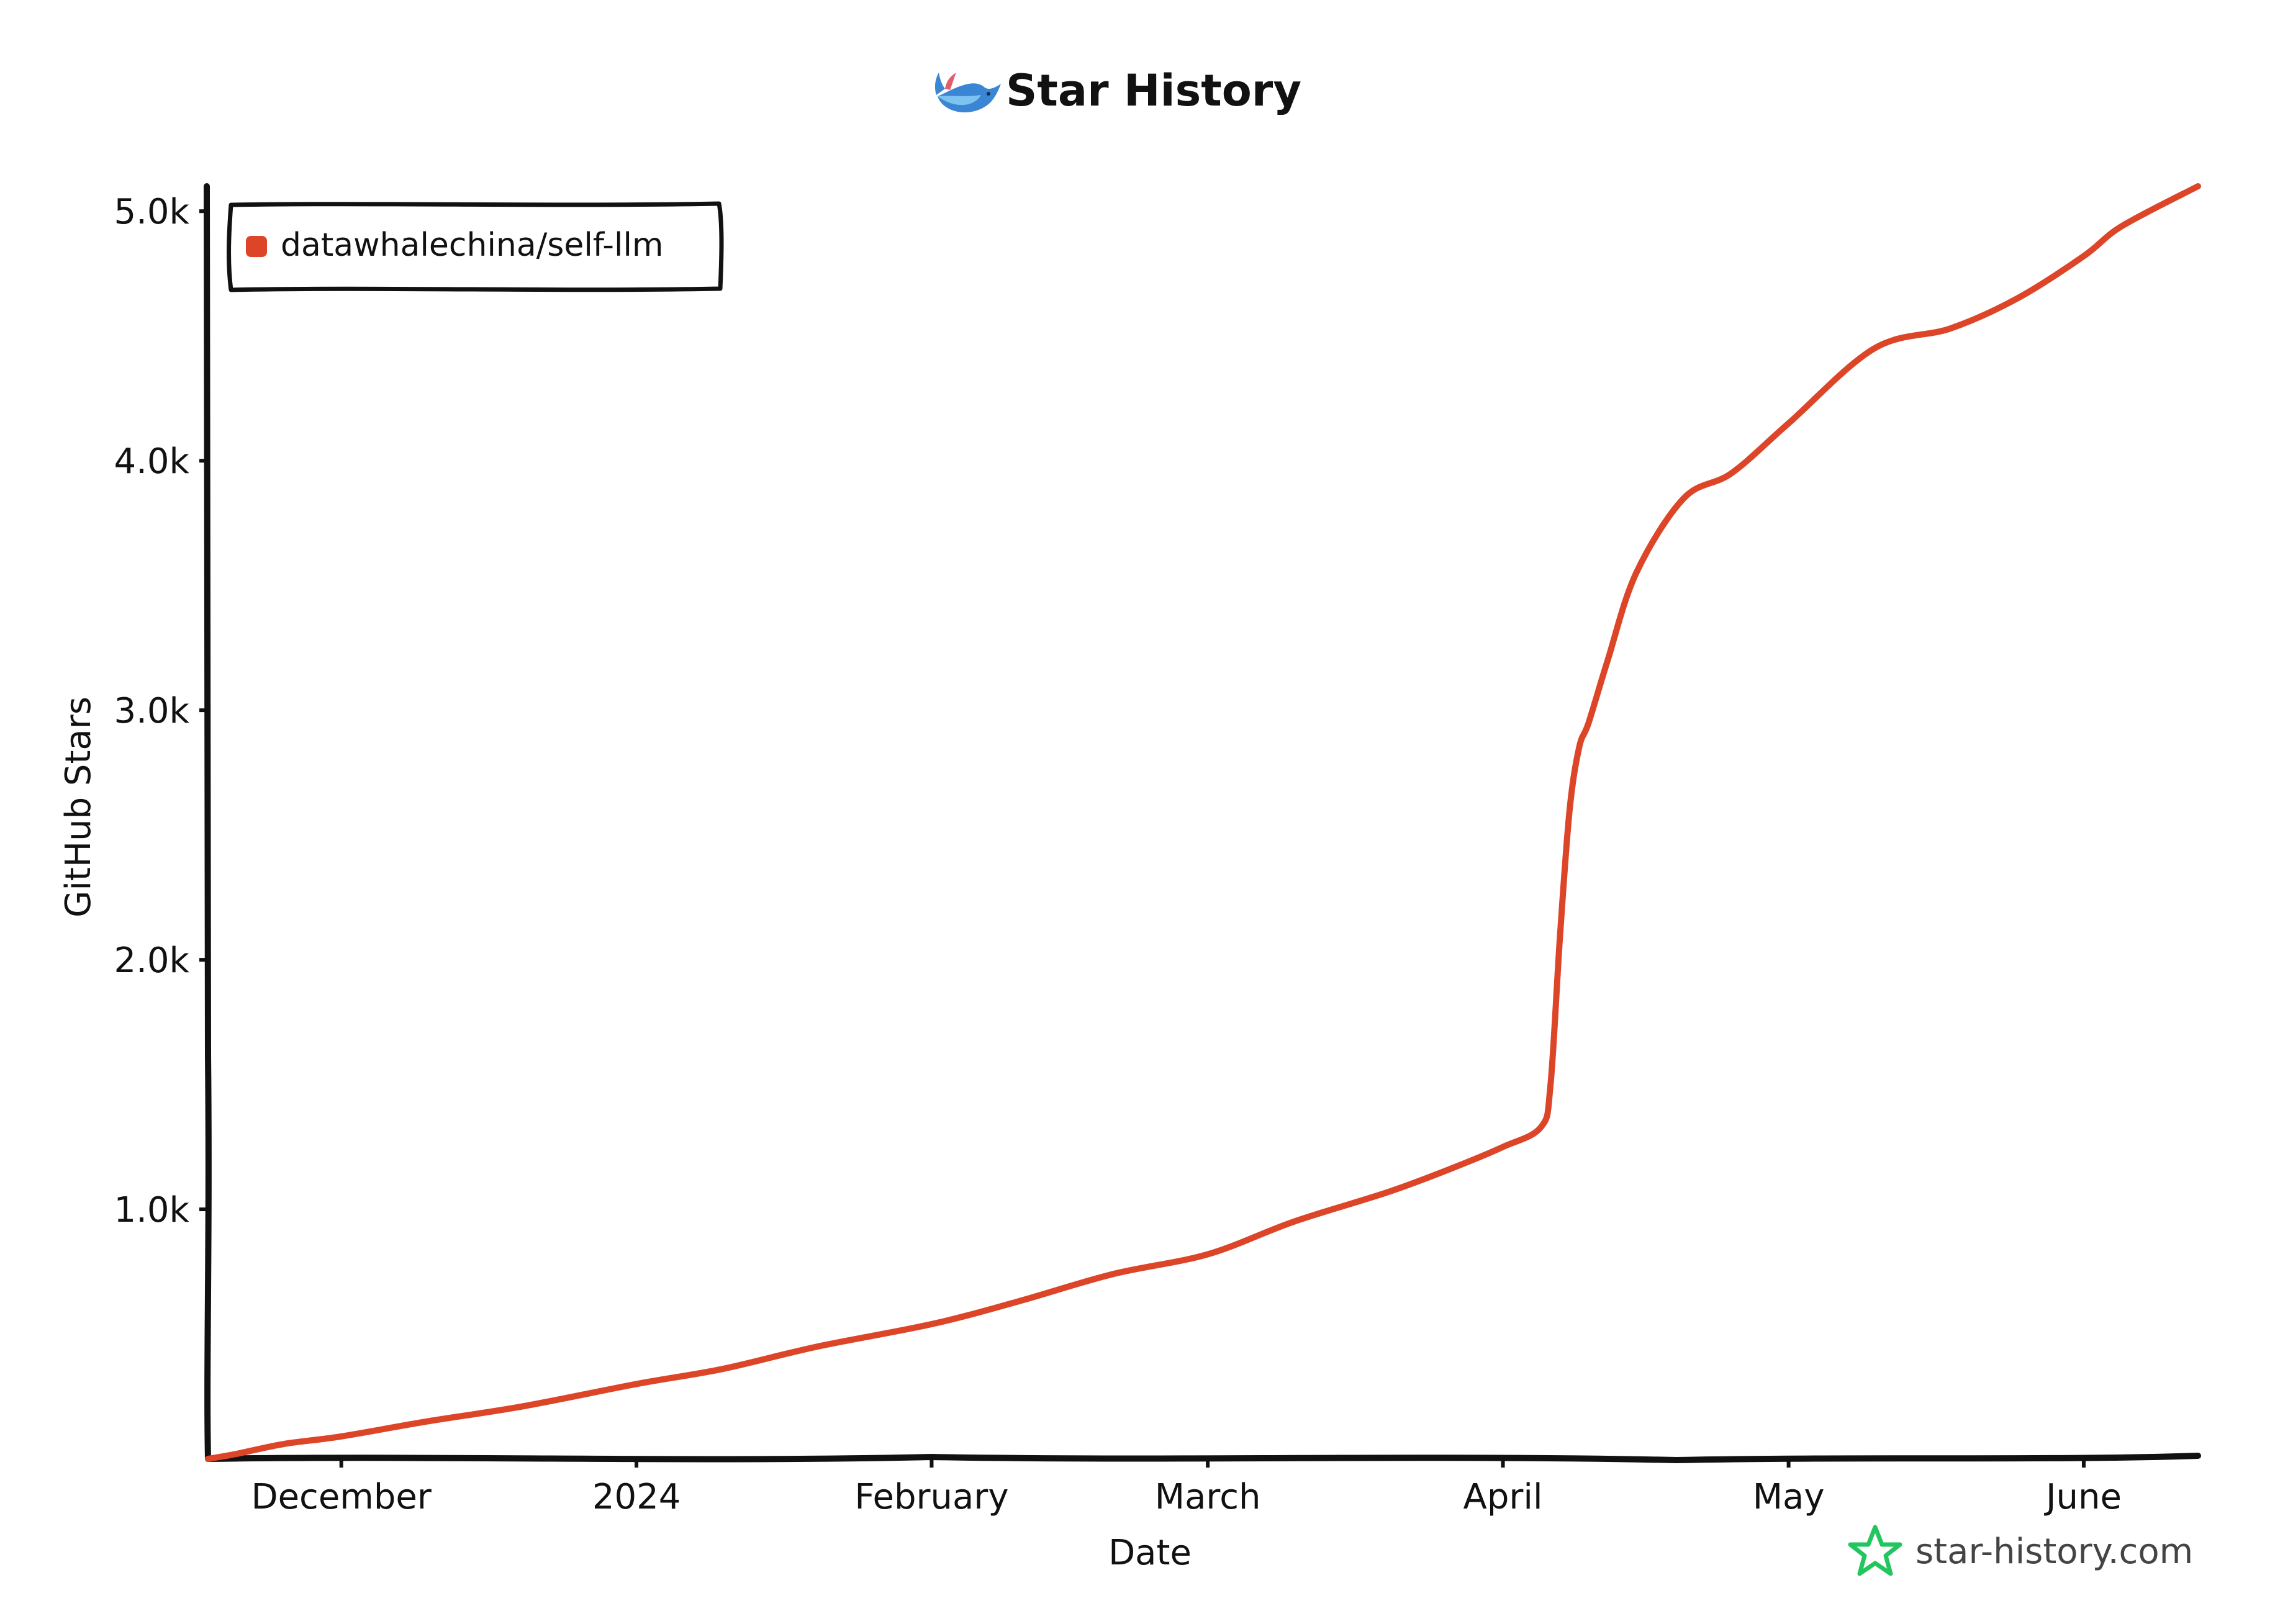  What do you see at coordinates (152, 461) in the screenshot?
I see `y-tick-label: 4.0k` at bounding box center [152, 461].